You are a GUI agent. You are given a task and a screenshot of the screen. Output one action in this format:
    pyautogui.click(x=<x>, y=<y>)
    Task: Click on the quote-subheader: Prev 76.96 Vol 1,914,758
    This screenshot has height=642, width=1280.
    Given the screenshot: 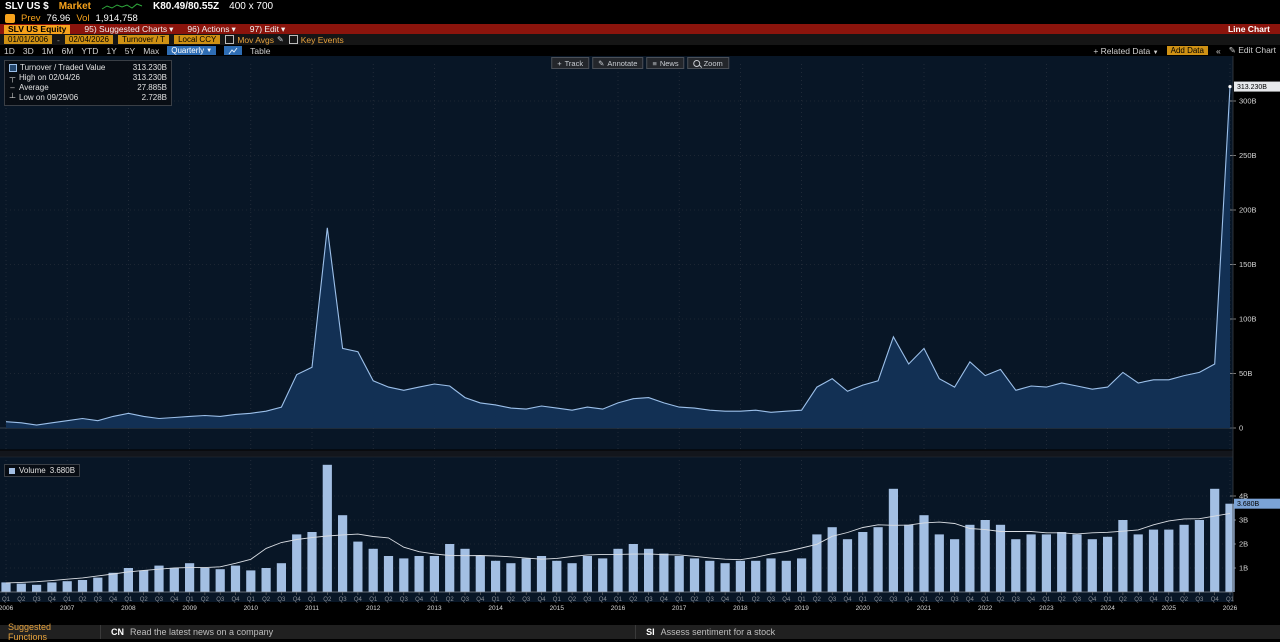 What is the action you would take?
    pyautogui.click(x=640, y=18)
    